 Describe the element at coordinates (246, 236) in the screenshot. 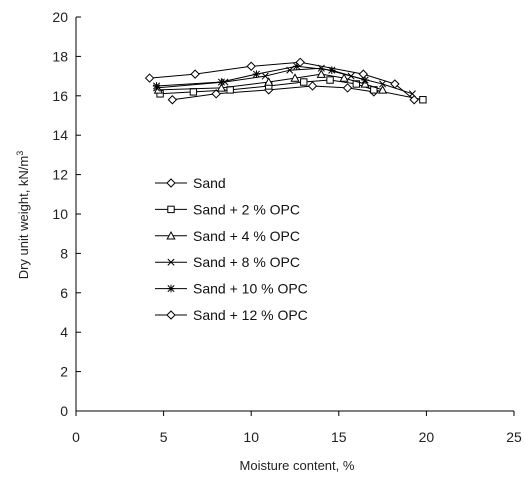

I see `legend-label: Sand + 4 % OPC` at that location.